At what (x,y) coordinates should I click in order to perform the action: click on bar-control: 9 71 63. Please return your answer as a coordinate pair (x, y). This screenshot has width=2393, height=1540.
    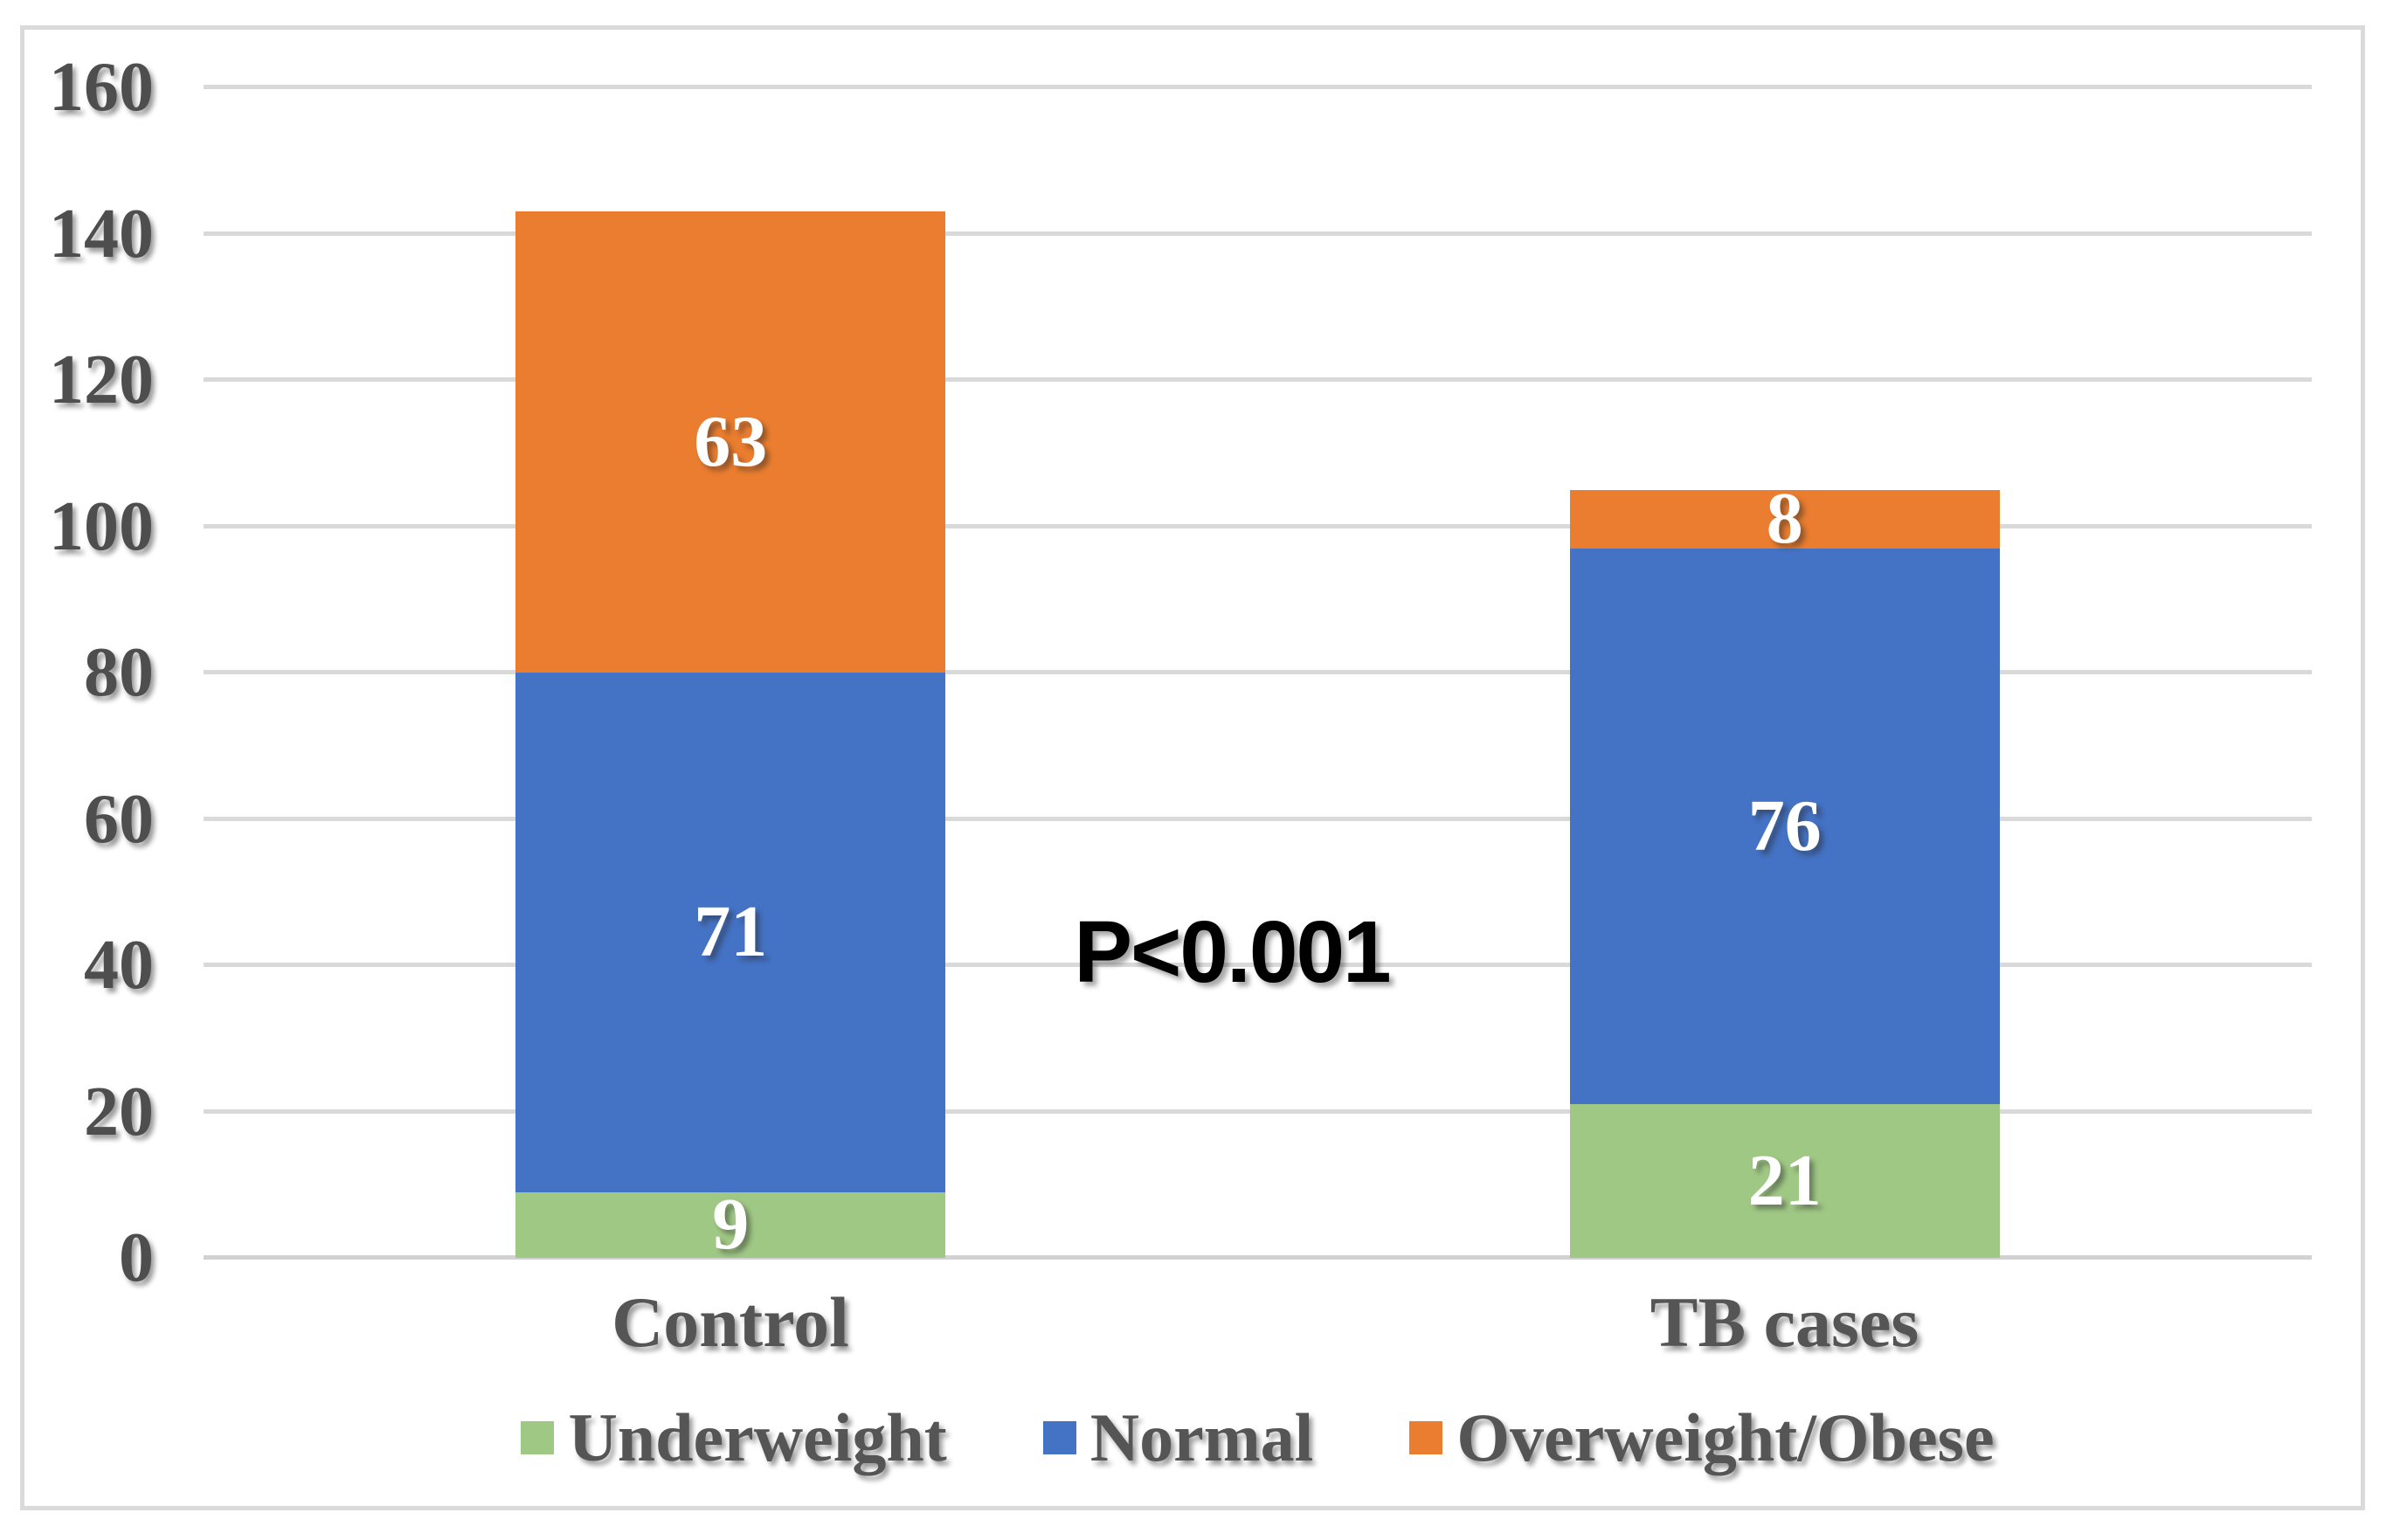
    Looking at the image, I should click on (730, 674).